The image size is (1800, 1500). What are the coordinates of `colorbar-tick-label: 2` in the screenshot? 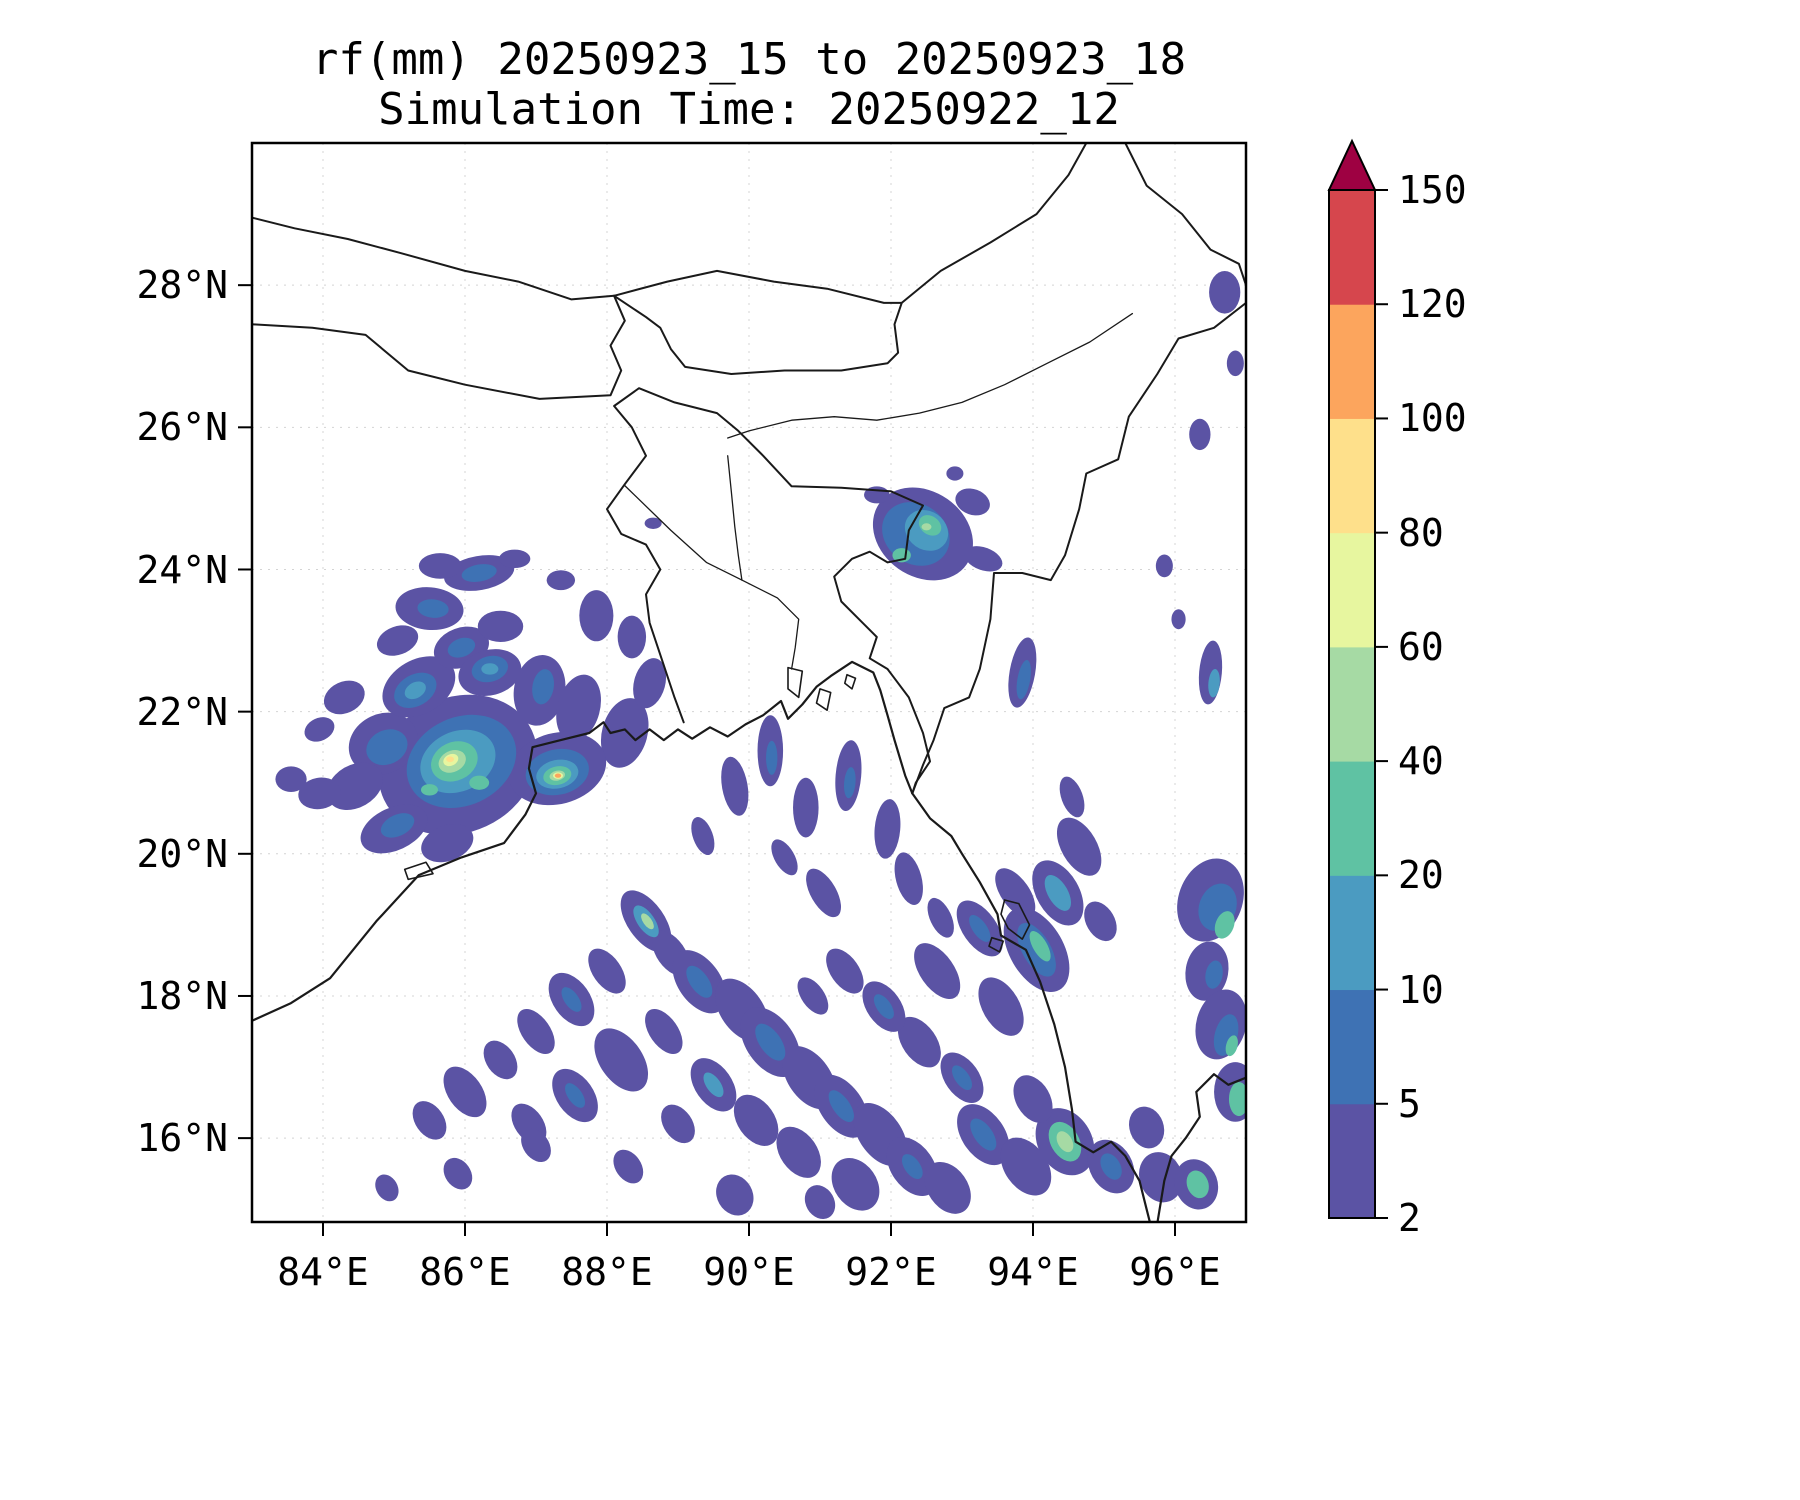 It's located at (1409, 1218).